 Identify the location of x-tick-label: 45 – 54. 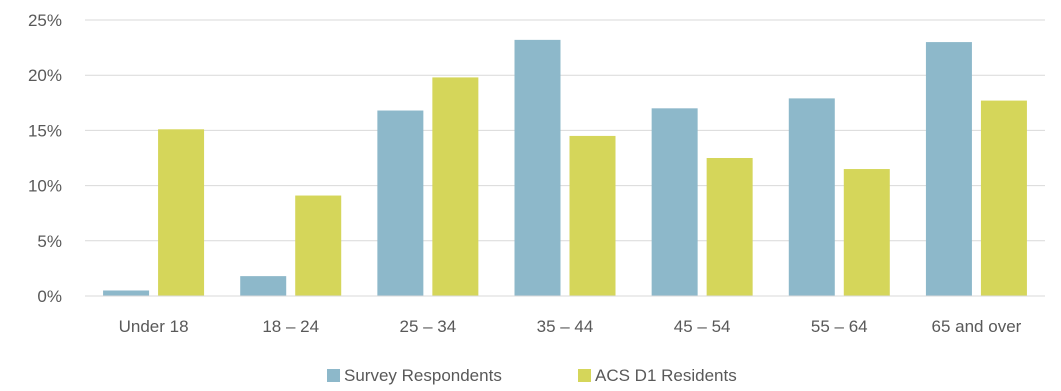
(702, 326).